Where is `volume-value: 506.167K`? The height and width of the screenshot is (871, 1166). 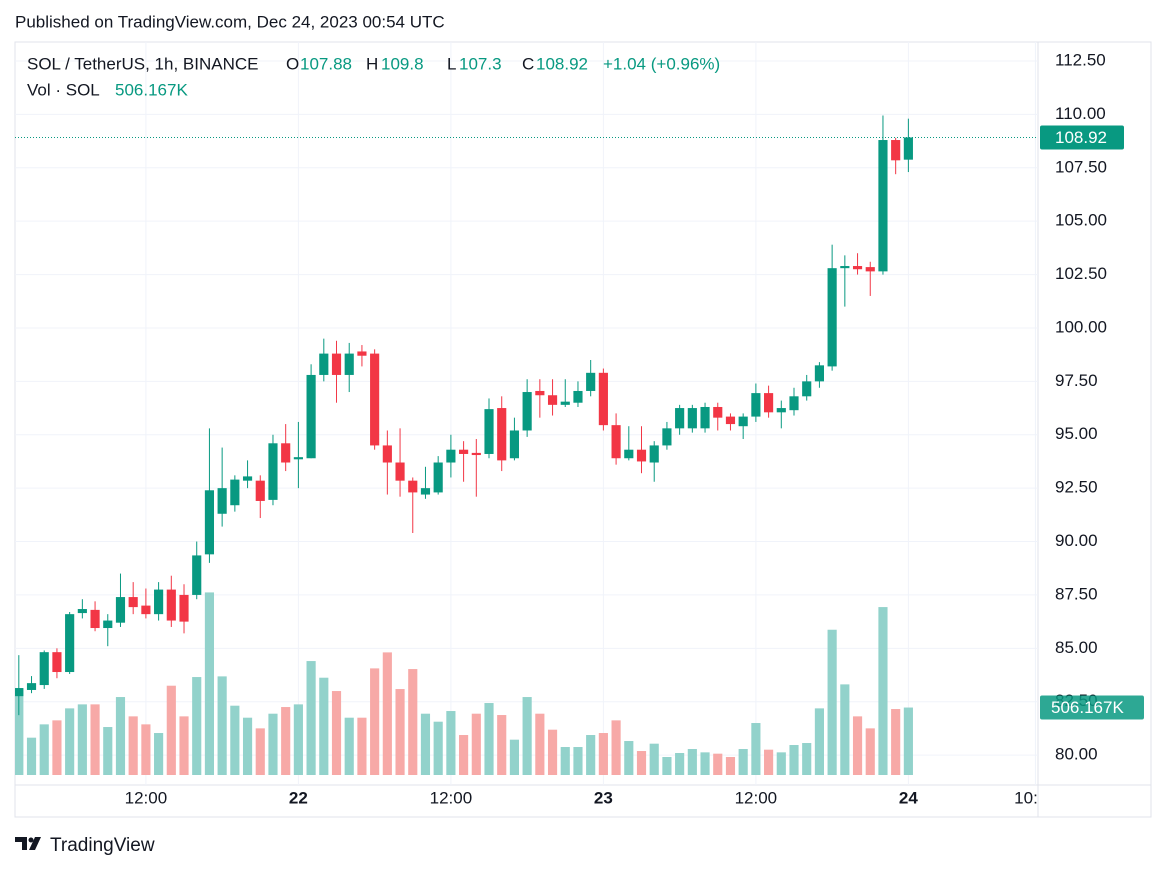 volume-value: 506.167K is located at coordinates (151, 89).